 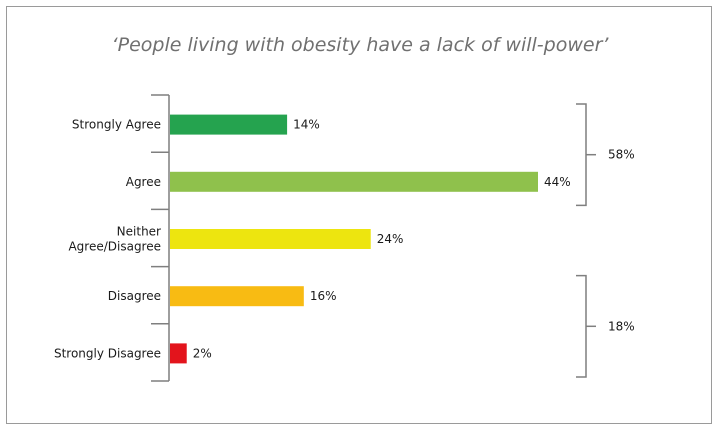 I want to click on category-label: Disagree, so click(x=134, y=296).